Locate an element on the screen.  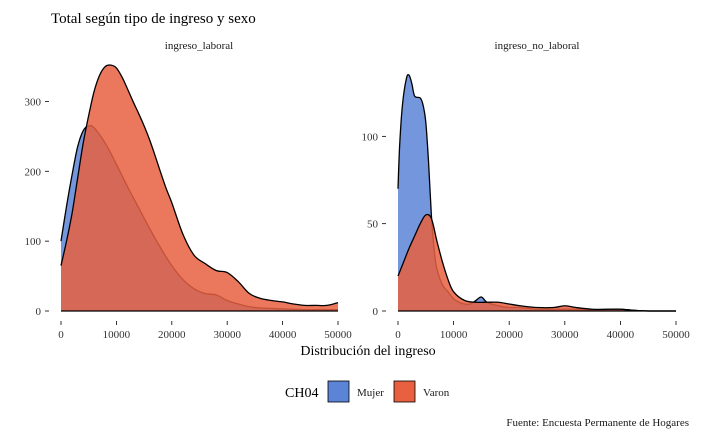
facet-strip-label-right: ingreso_no_laboral is located at coordinates (537, 46).